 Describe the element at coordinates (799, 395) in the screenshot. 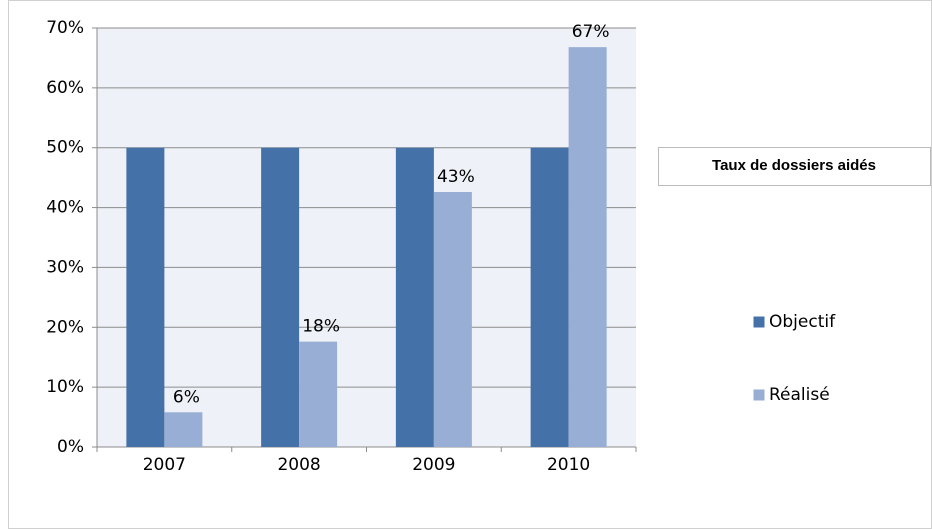

I see `legend-label: Réalisé` at that location.